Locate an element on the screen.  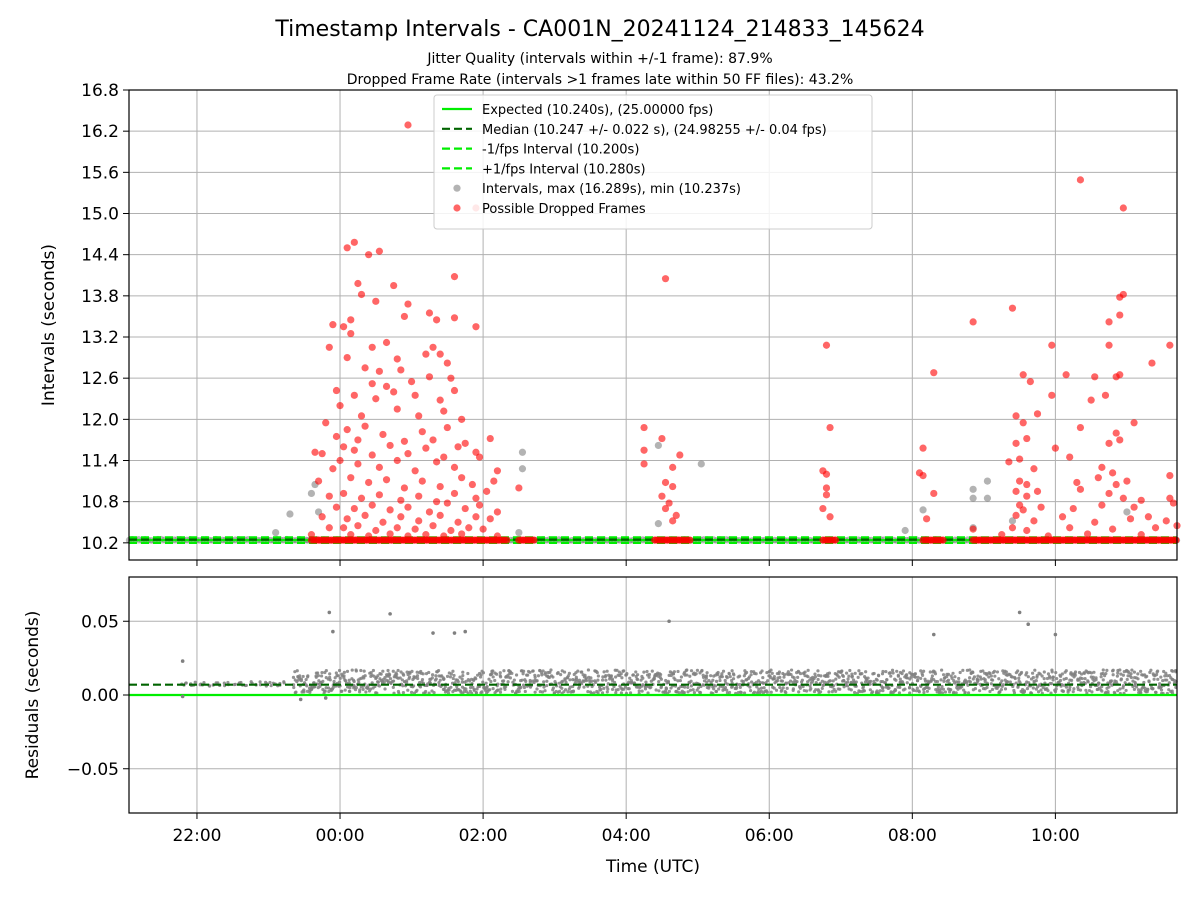
residuals-points is located at coordinates (619, 656).